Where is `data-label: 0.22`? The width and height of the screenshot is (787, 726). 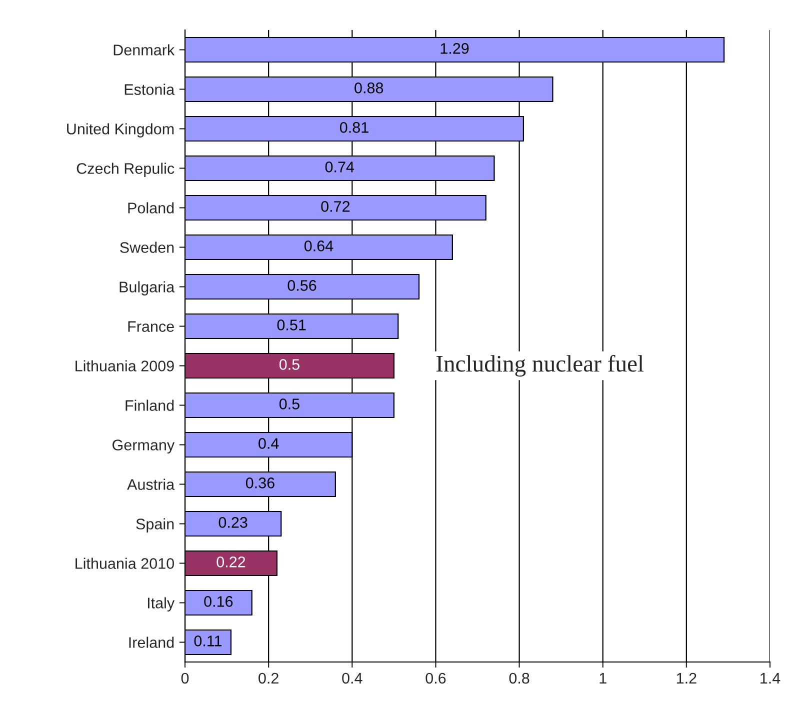 data-label: 0.22 is located at coordinates (231, 562).